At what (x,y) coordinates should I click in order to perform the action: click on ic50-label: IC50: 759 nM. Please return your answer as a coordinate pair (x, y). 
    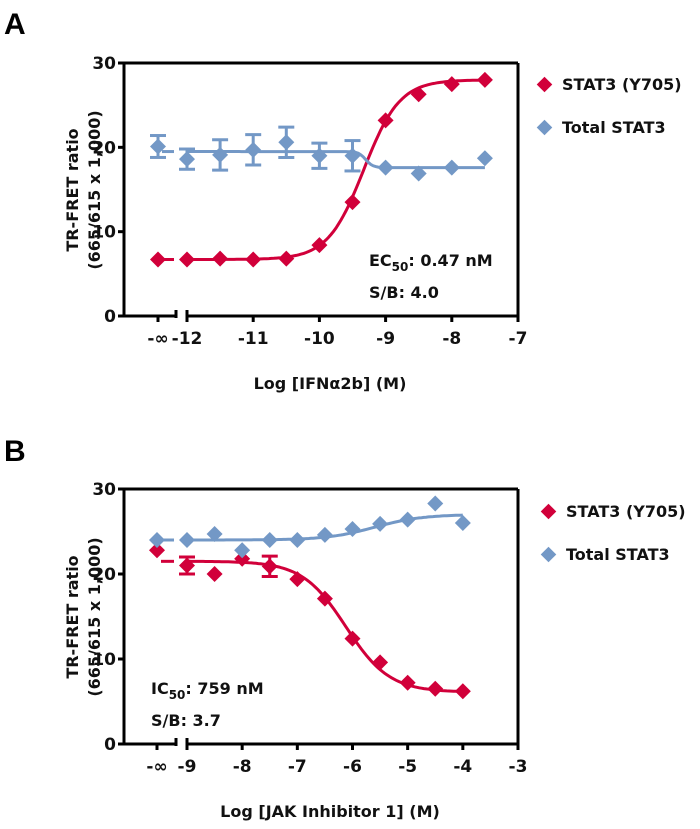
    Looking at the image, I should click on (207, 690).